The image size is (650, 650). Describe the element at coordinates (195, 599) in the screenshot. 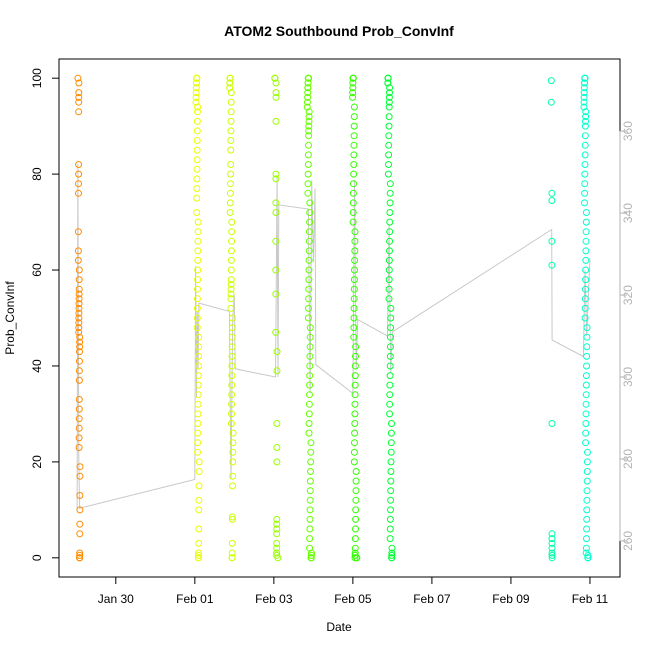

I see `x-tick-label: Feb 01` at that location.